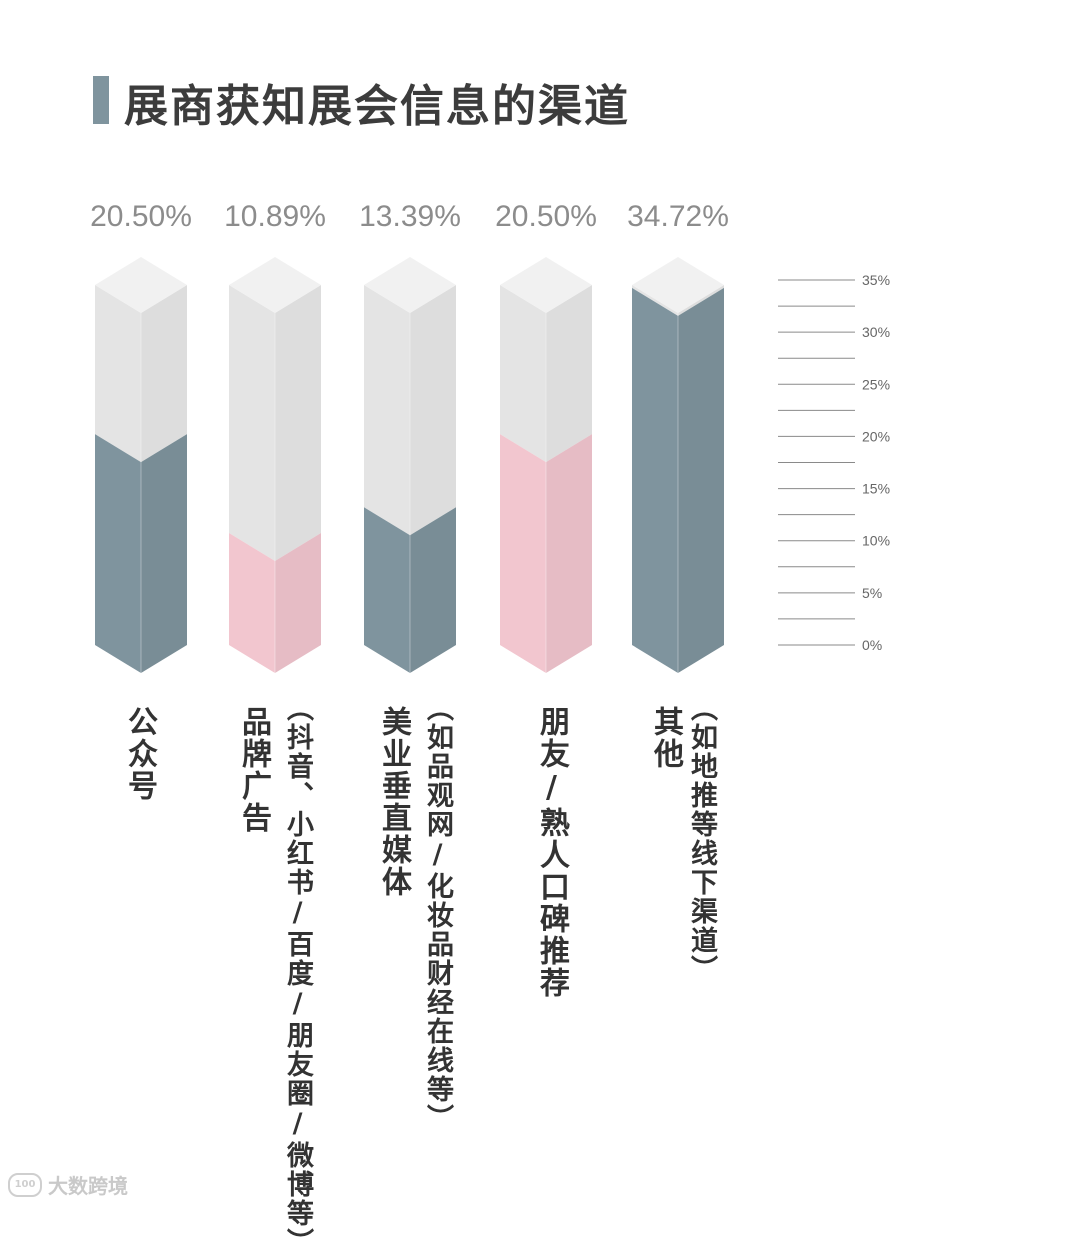 The width and height of the screenshot is (1080, 1257). I want to click on category-label-1-sub: （抖音、小红书/百度/朋友圈/微博等）, so click(297, 975).